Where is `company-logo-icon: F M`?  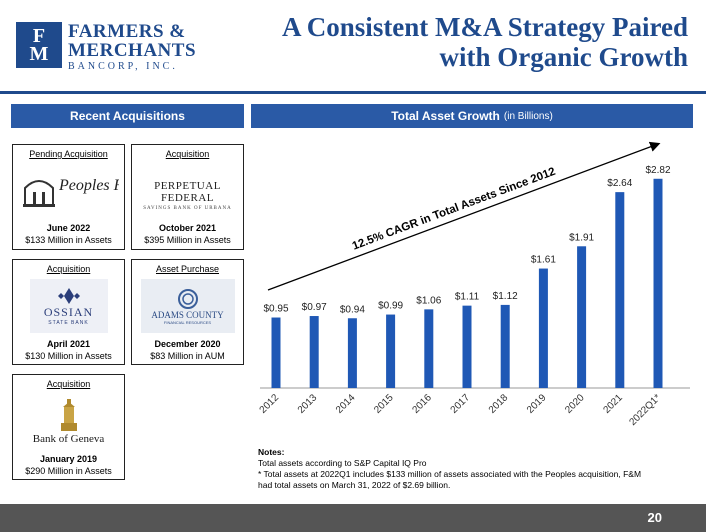 company-logo-icon: F M is located at coordinates (39, 45).